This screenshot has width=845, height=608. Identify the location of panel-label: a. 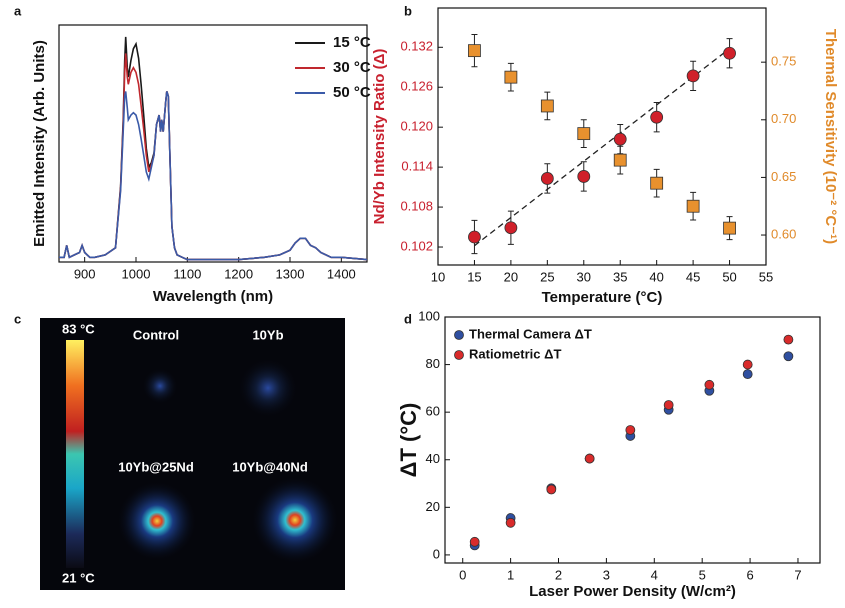
(18, 10).